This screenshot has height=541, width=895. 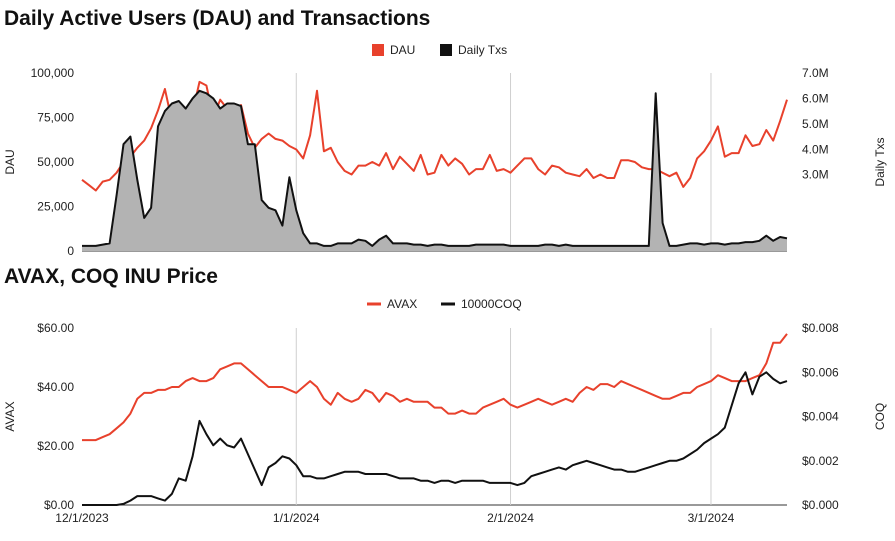 I want to click on y-tick-label: 75,000, so click(x=55, y=118).